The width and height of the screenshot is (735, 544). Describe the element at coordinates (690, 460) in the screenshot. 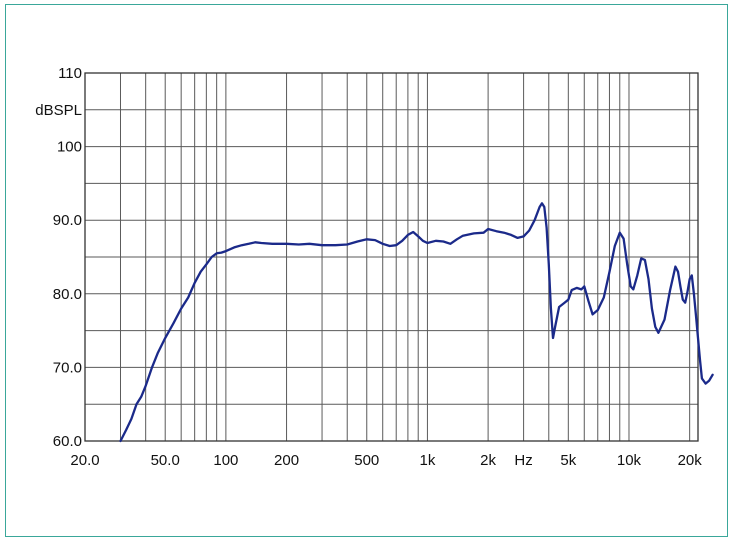

I see `x-tick-label: 20k` at that location.